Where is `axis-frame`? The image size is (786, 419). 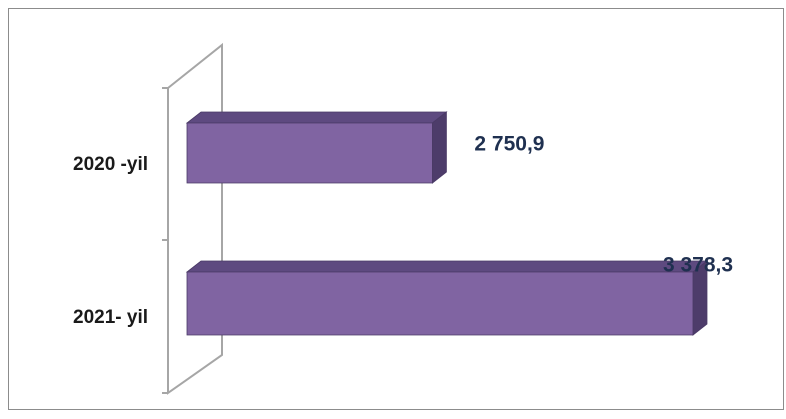
axis-frame is located at coordinates (195, 218).